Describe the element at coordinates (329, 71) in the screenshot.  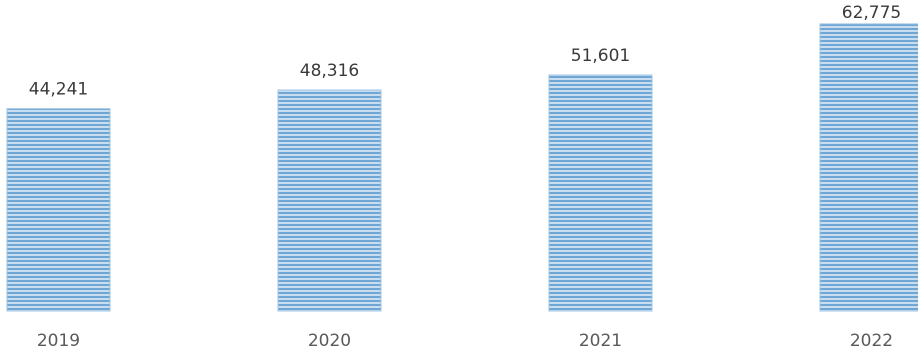
I see `value-label-2020: 48,316` at that location.